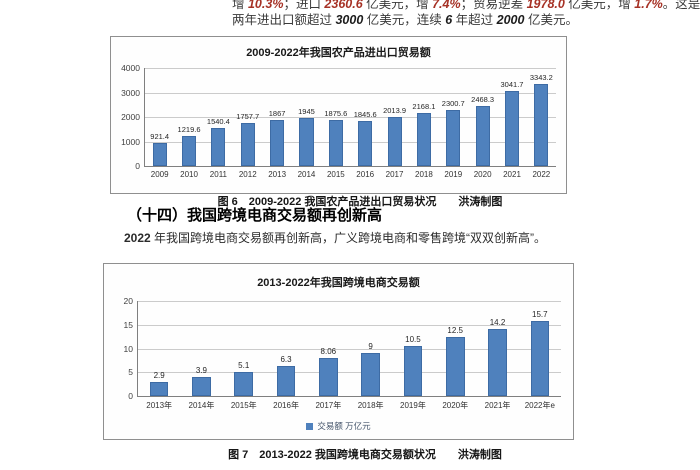 The height and width of the screenshot is (470, 700). I want to click on bar-value-label: 3.9, so click(201, 371).